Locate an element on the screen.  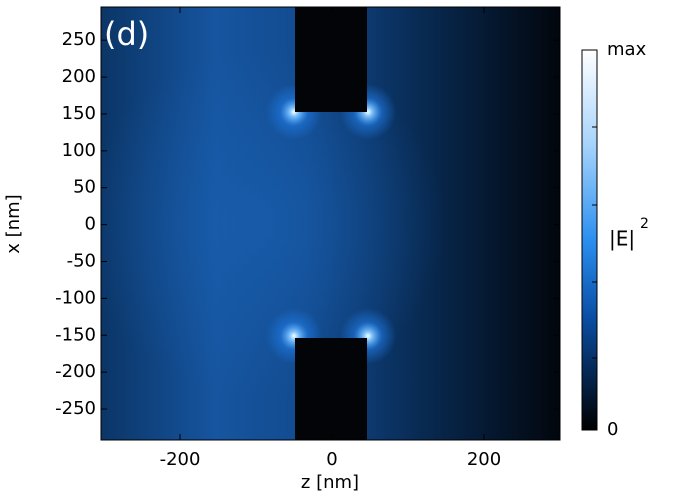
y-tick-label: 150 is located at coordinates (79, 113).